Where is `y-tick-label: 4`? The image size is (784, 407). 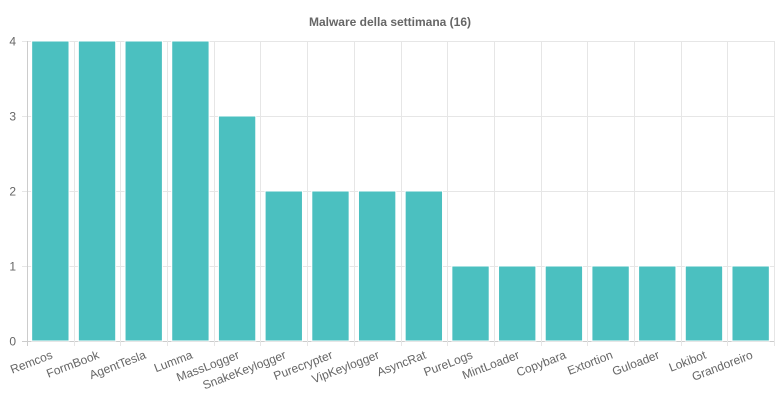
y-tick-label: 4 is located at coordinates (12, 42).